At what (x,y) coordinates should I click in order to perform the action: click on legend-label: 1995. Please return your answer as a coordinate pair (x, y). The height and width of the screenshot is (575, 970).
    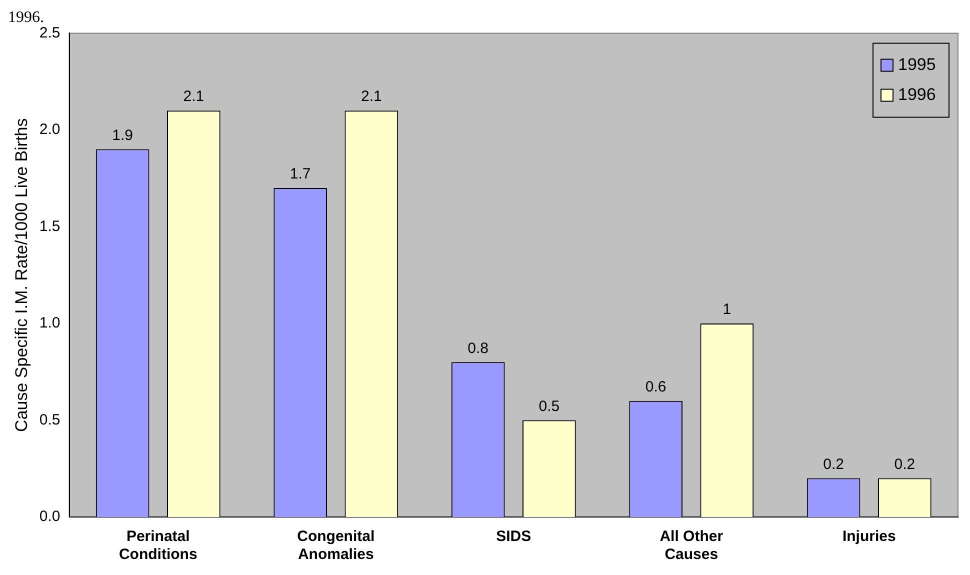
    Looking at the image, I should click on (917, 64).